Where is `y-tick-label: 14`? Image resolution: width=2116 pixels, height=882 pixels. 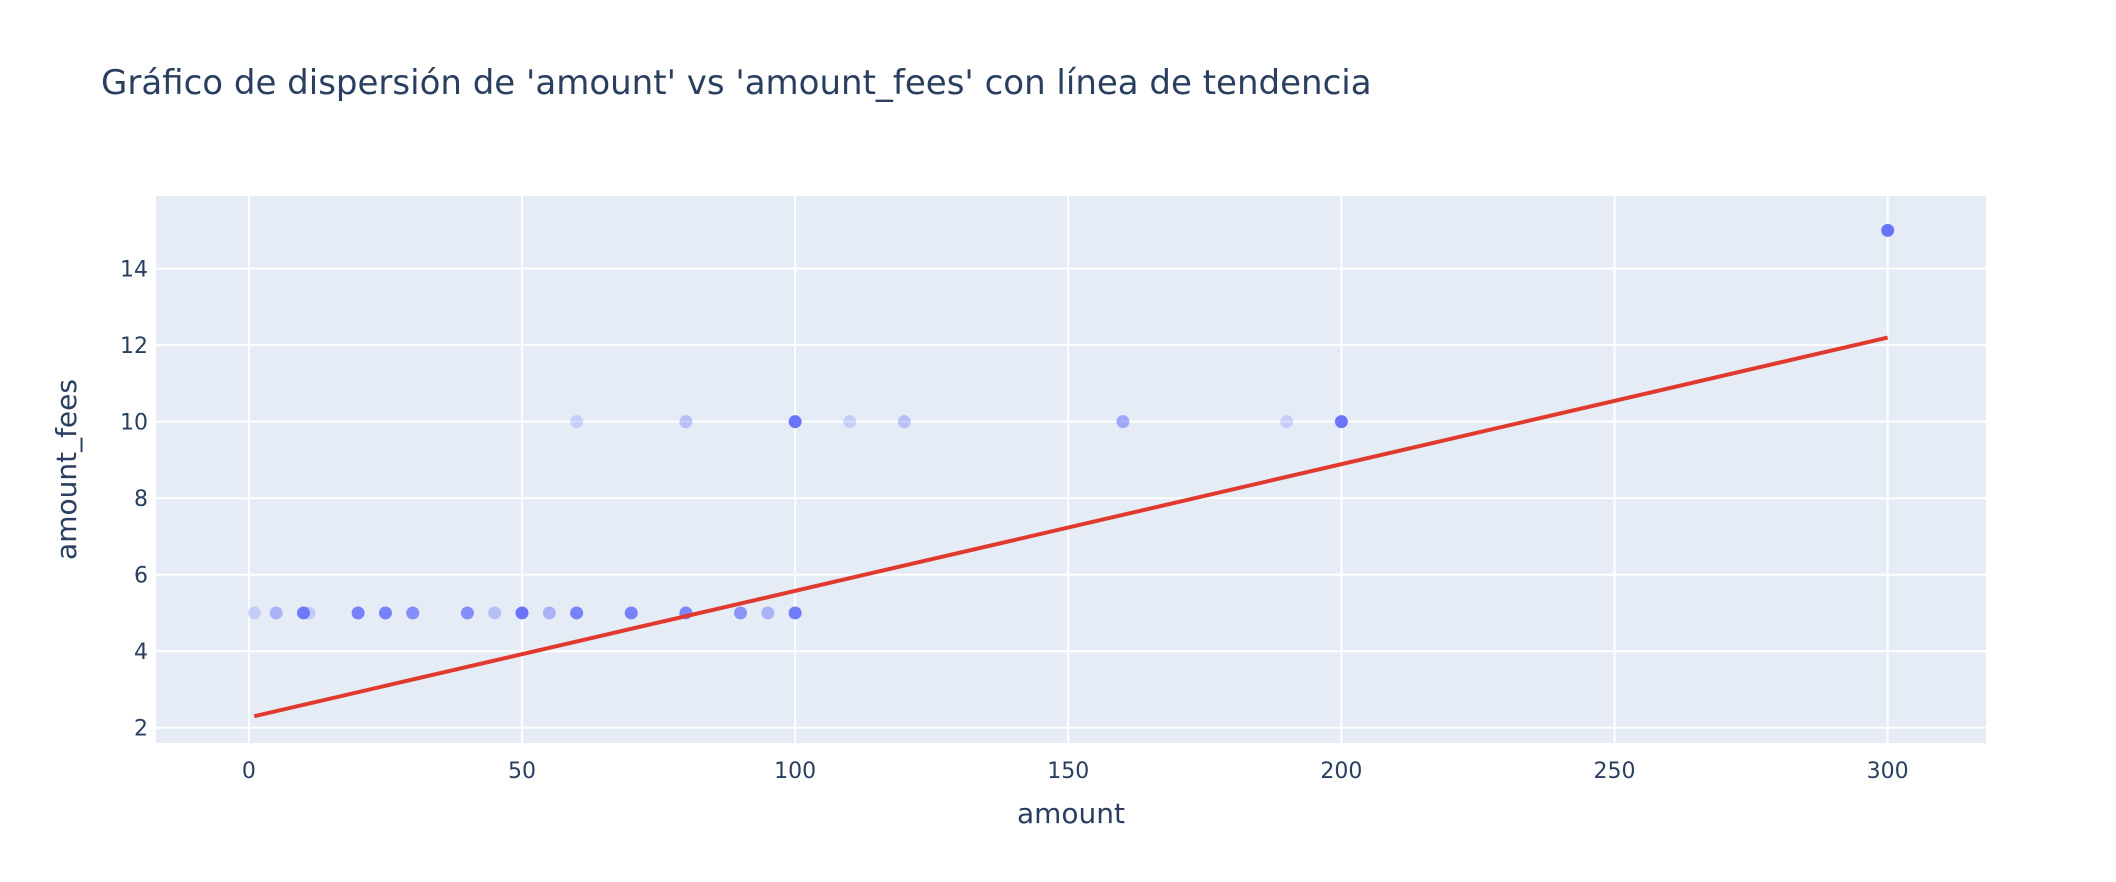 y-tick-label: 14 is located at coordinates (134, 270).